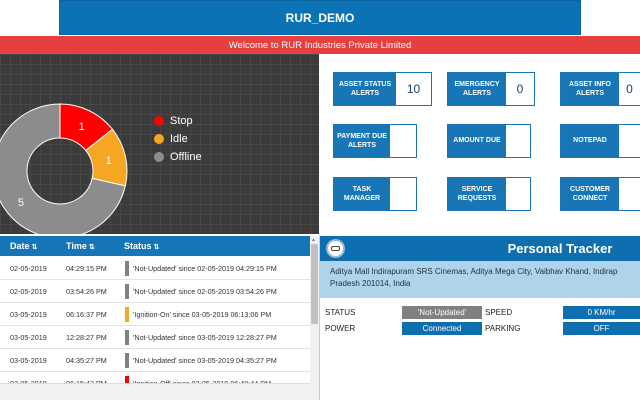 This screenshot has width=640, height=400. I want to click on legend-item-offline: Offline, so click(178, 157).